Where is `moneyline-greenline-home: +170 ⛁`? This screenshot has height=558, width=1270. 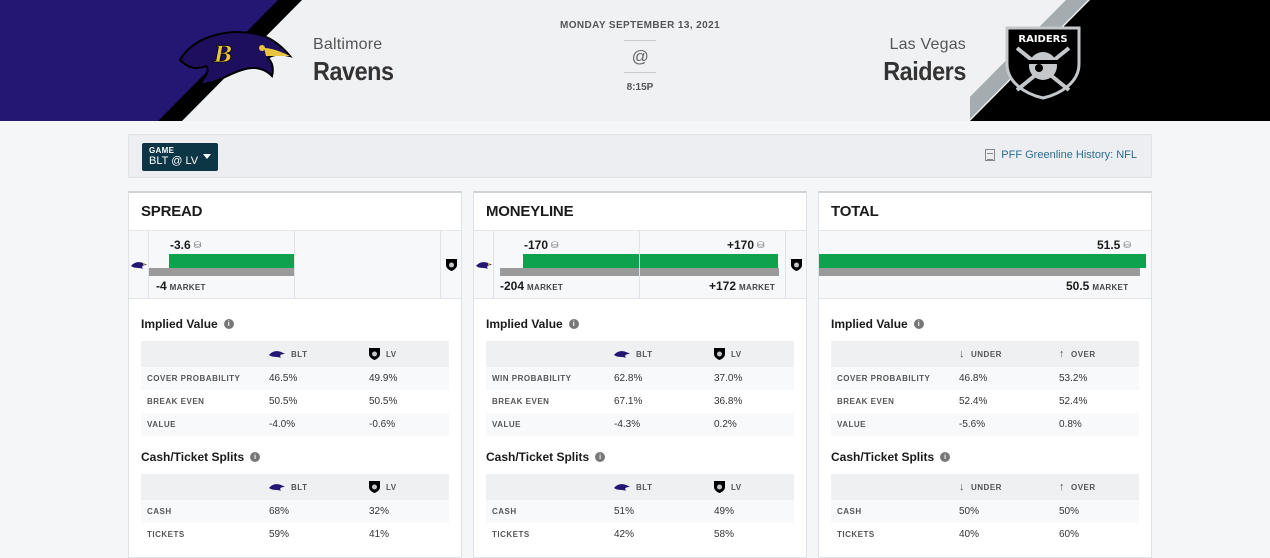
moneyline-greenline-home: +170 ⛁ is located at coordinates (746, 245).